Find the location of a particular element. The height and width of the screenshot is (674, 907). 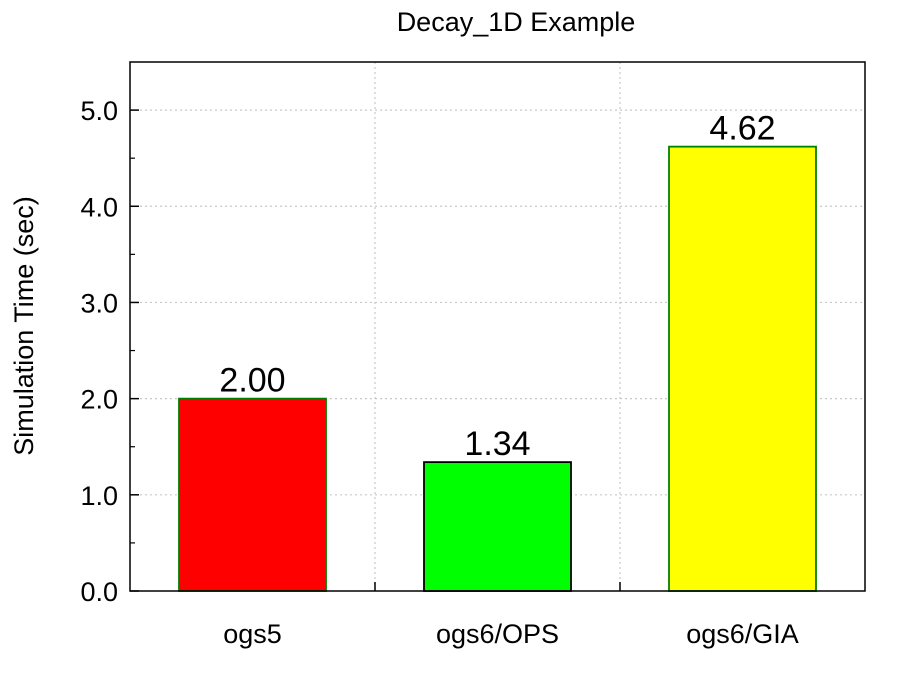

y-tick-label: 4.0 is located at coordinates (99, 207).